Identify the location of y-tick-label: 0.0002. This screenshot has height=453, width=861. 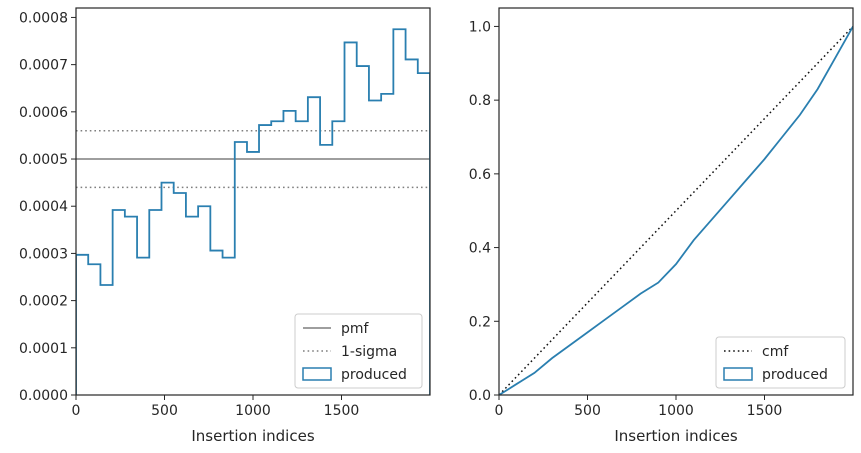
(43, 302).